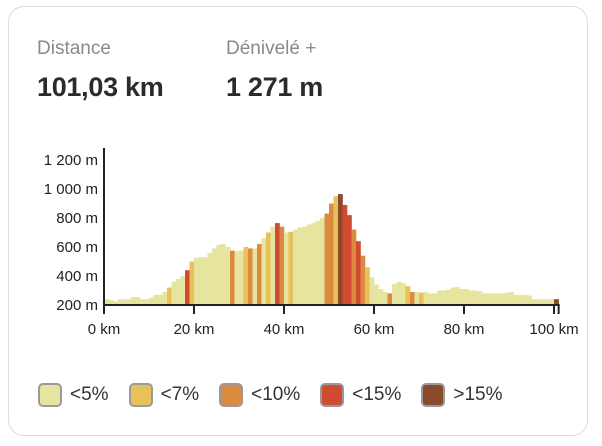 This screenshot has height=446, width=602. What do you see at coordinates (374, 329) in the screenshot?
I see `x-tick-label: 60 km` at bounding box center [374, 329].